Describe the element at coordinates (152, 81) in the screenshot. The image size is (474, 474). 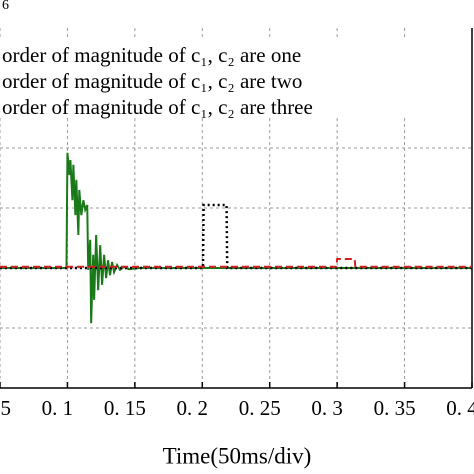
I see `legend-label: order of magnitude of c₁, c₂ are two` at that location.